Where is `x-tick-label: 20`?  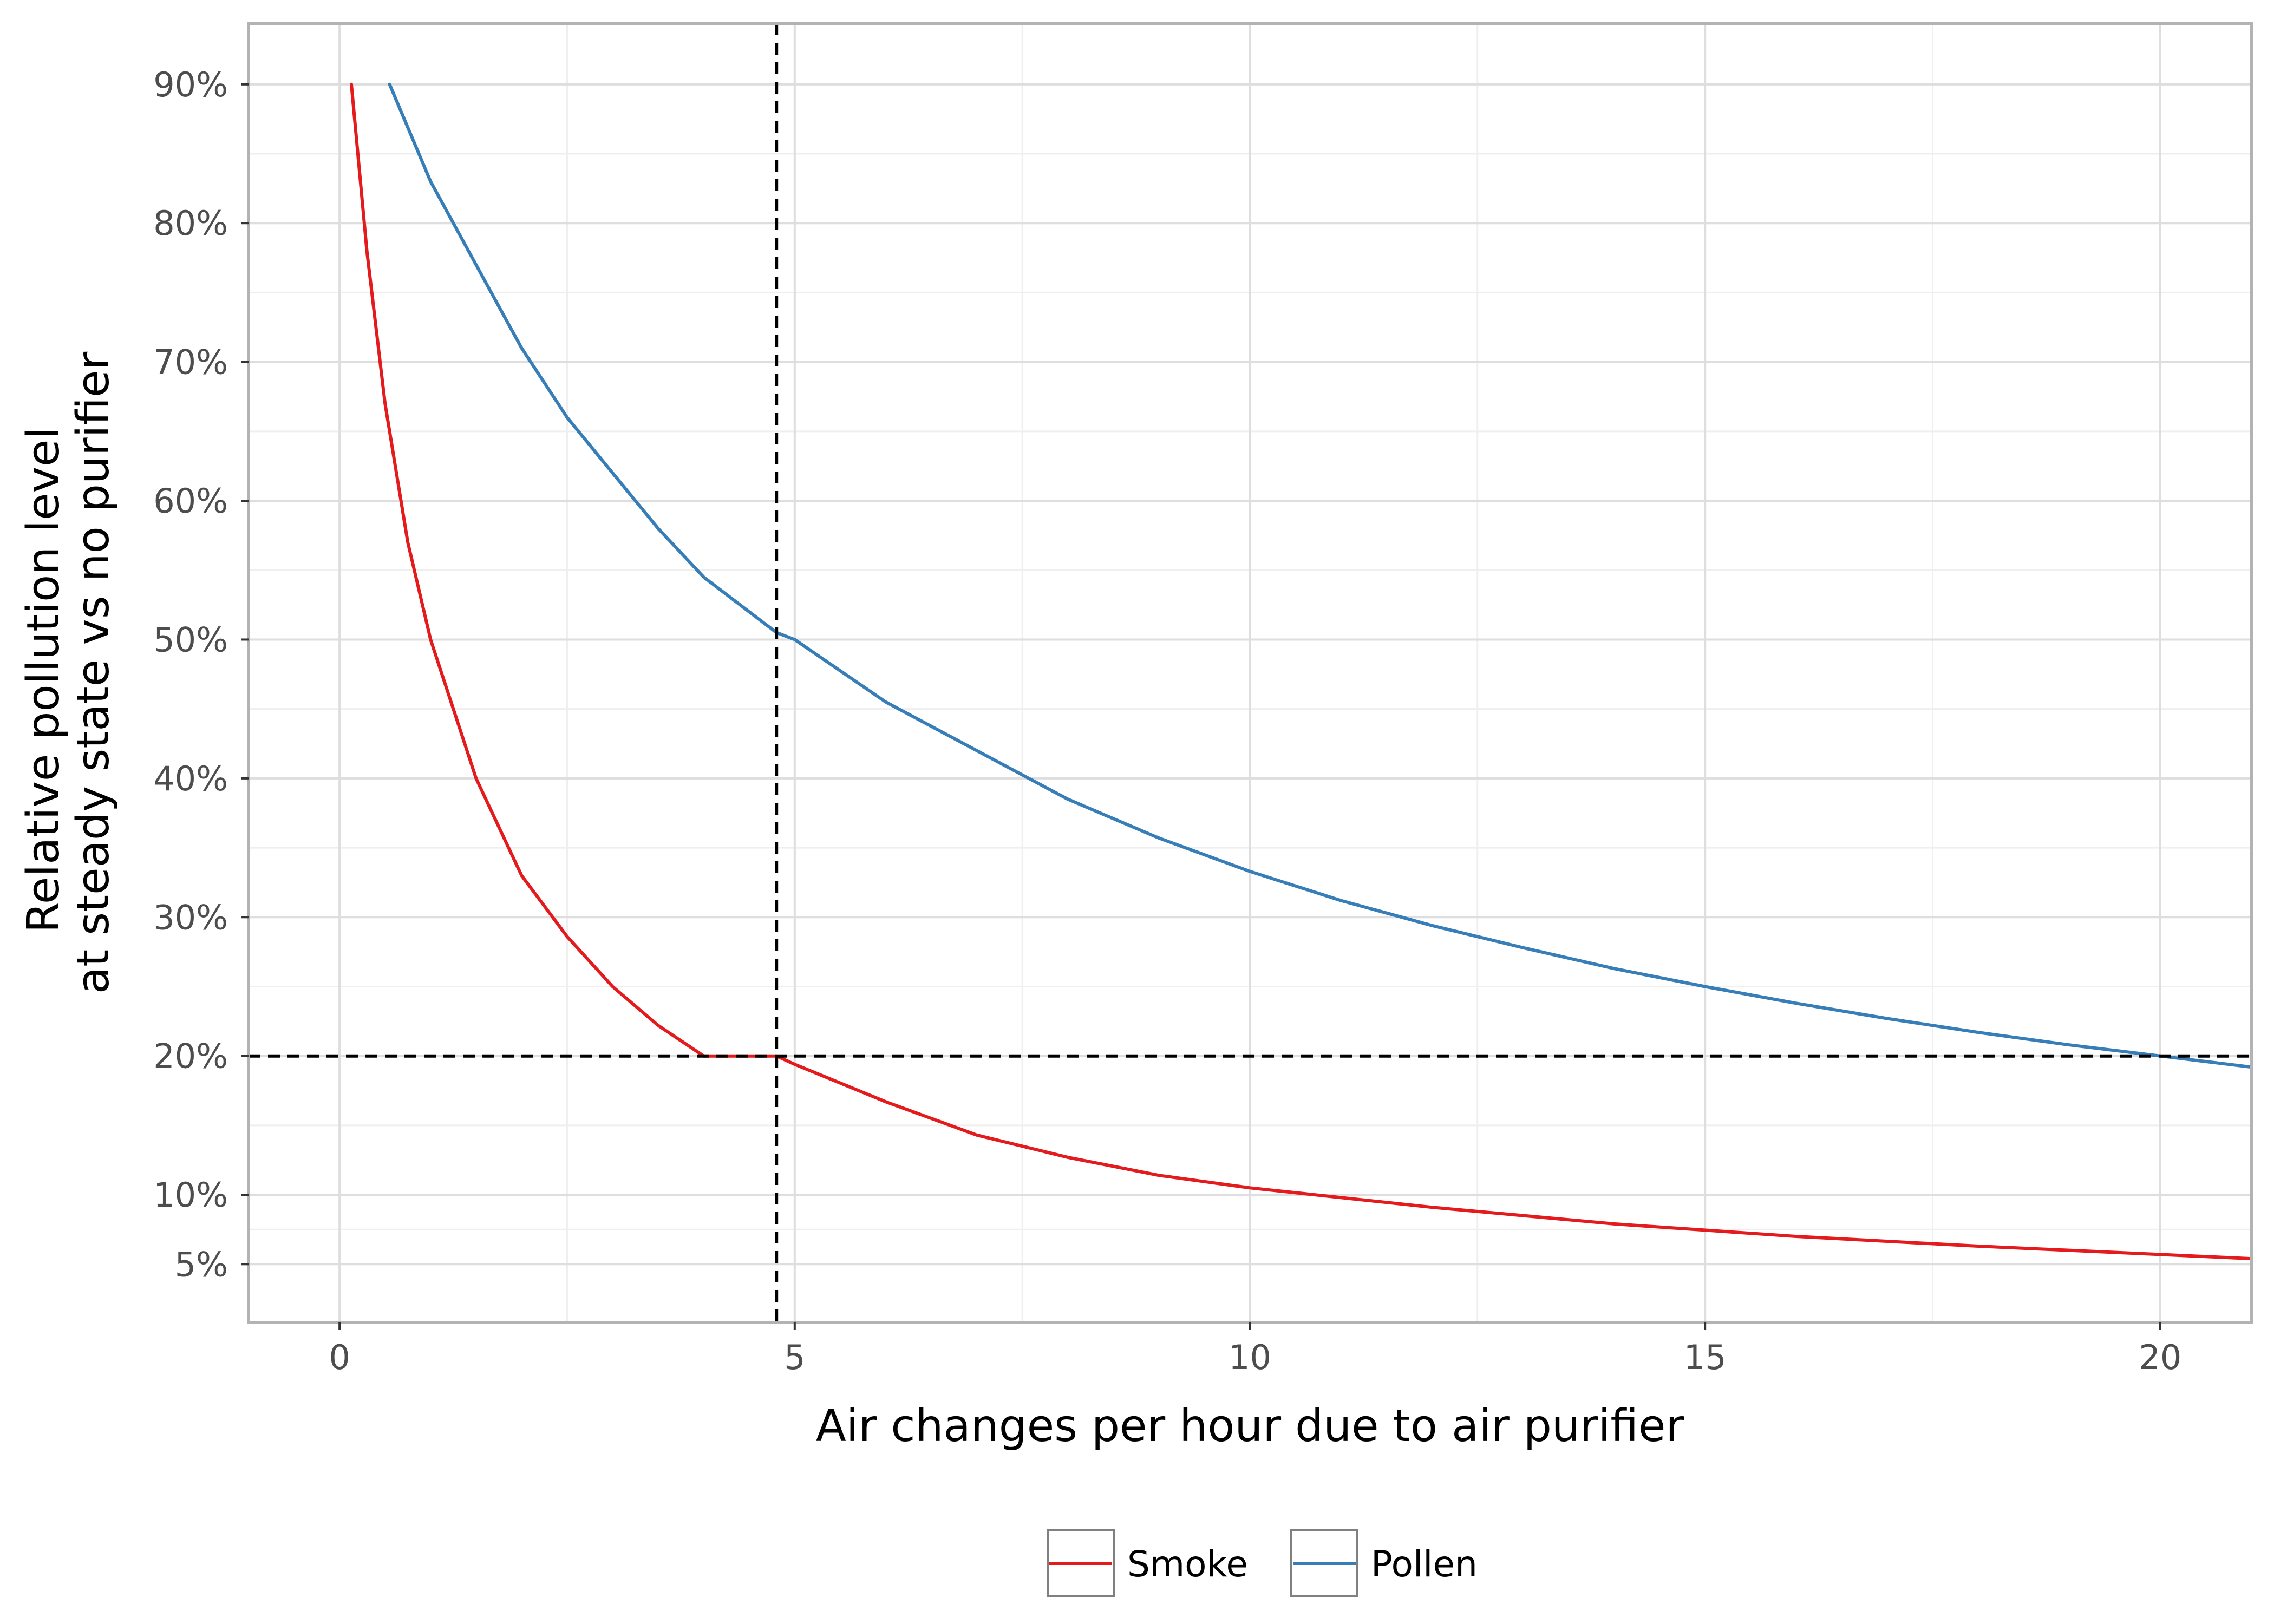
x-tick-label: 20 is located at coordinates (2160, 1357).